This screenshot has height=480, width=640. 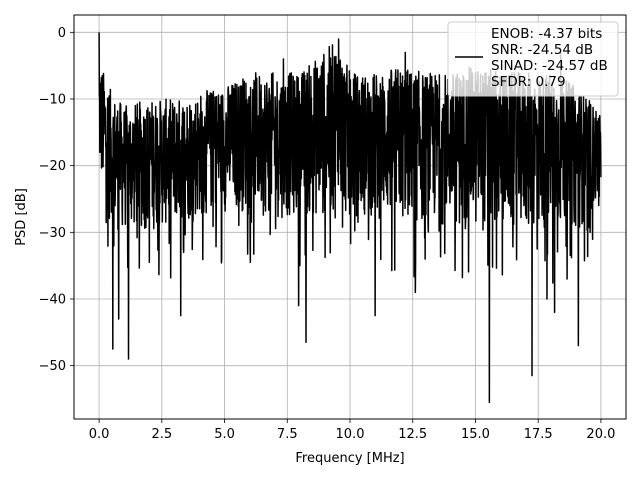 What do you see at coordinates (161, 434) in the screenshot?
I see `x-tick-label: 2.5` at bounding box center [161, 434].